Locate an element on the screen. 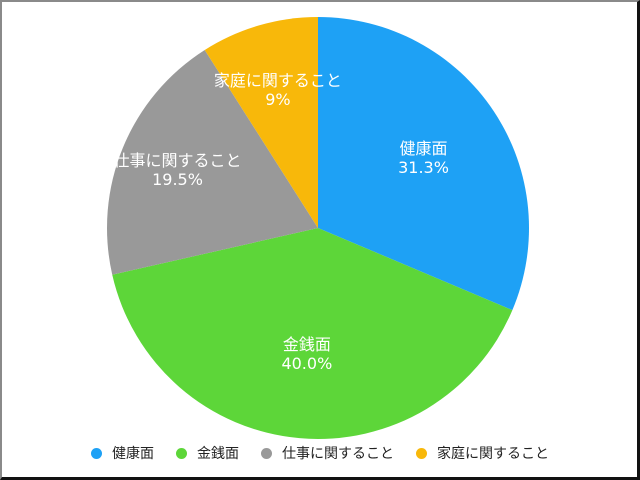 The image size is (640, 480). slice-category-label: 家庭に関すること is located at coordinates (278, 80).